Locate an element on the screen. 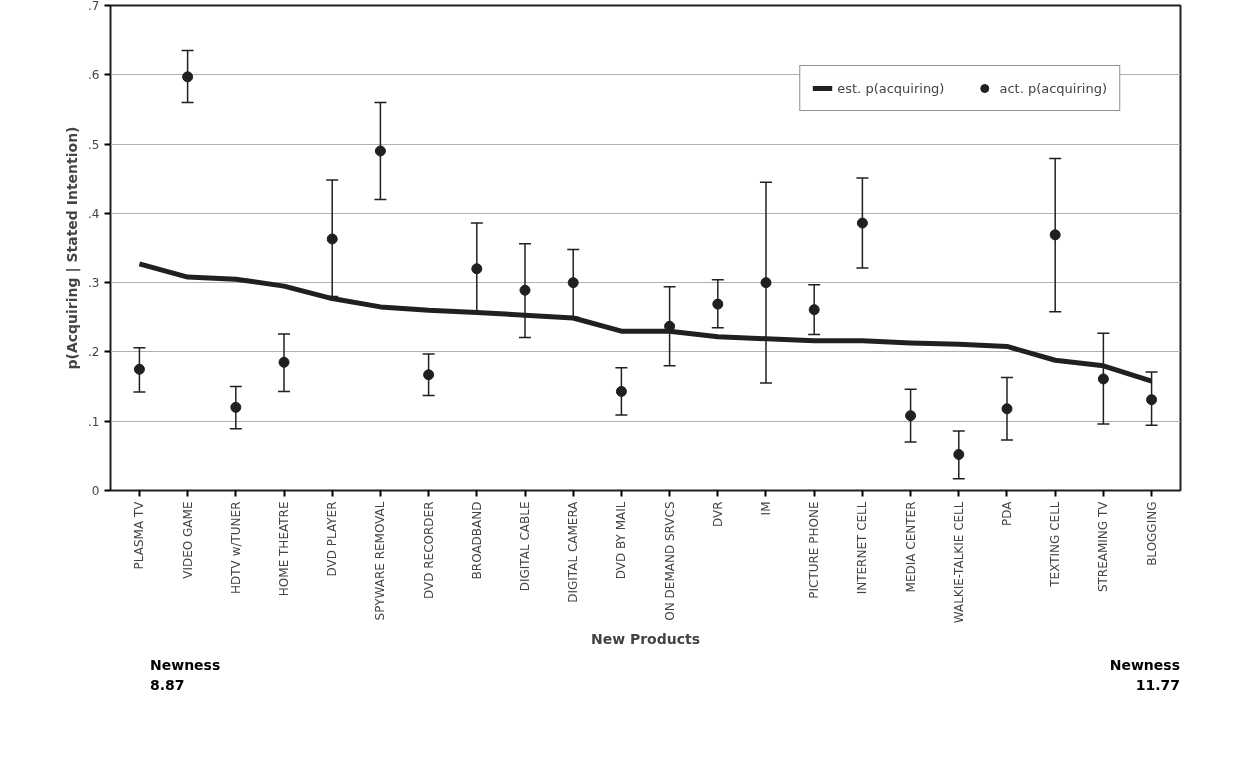 This screenshot has height=763, width=1234. x-tick-label: STREAMING TV is located at coordinates (1103, 546).